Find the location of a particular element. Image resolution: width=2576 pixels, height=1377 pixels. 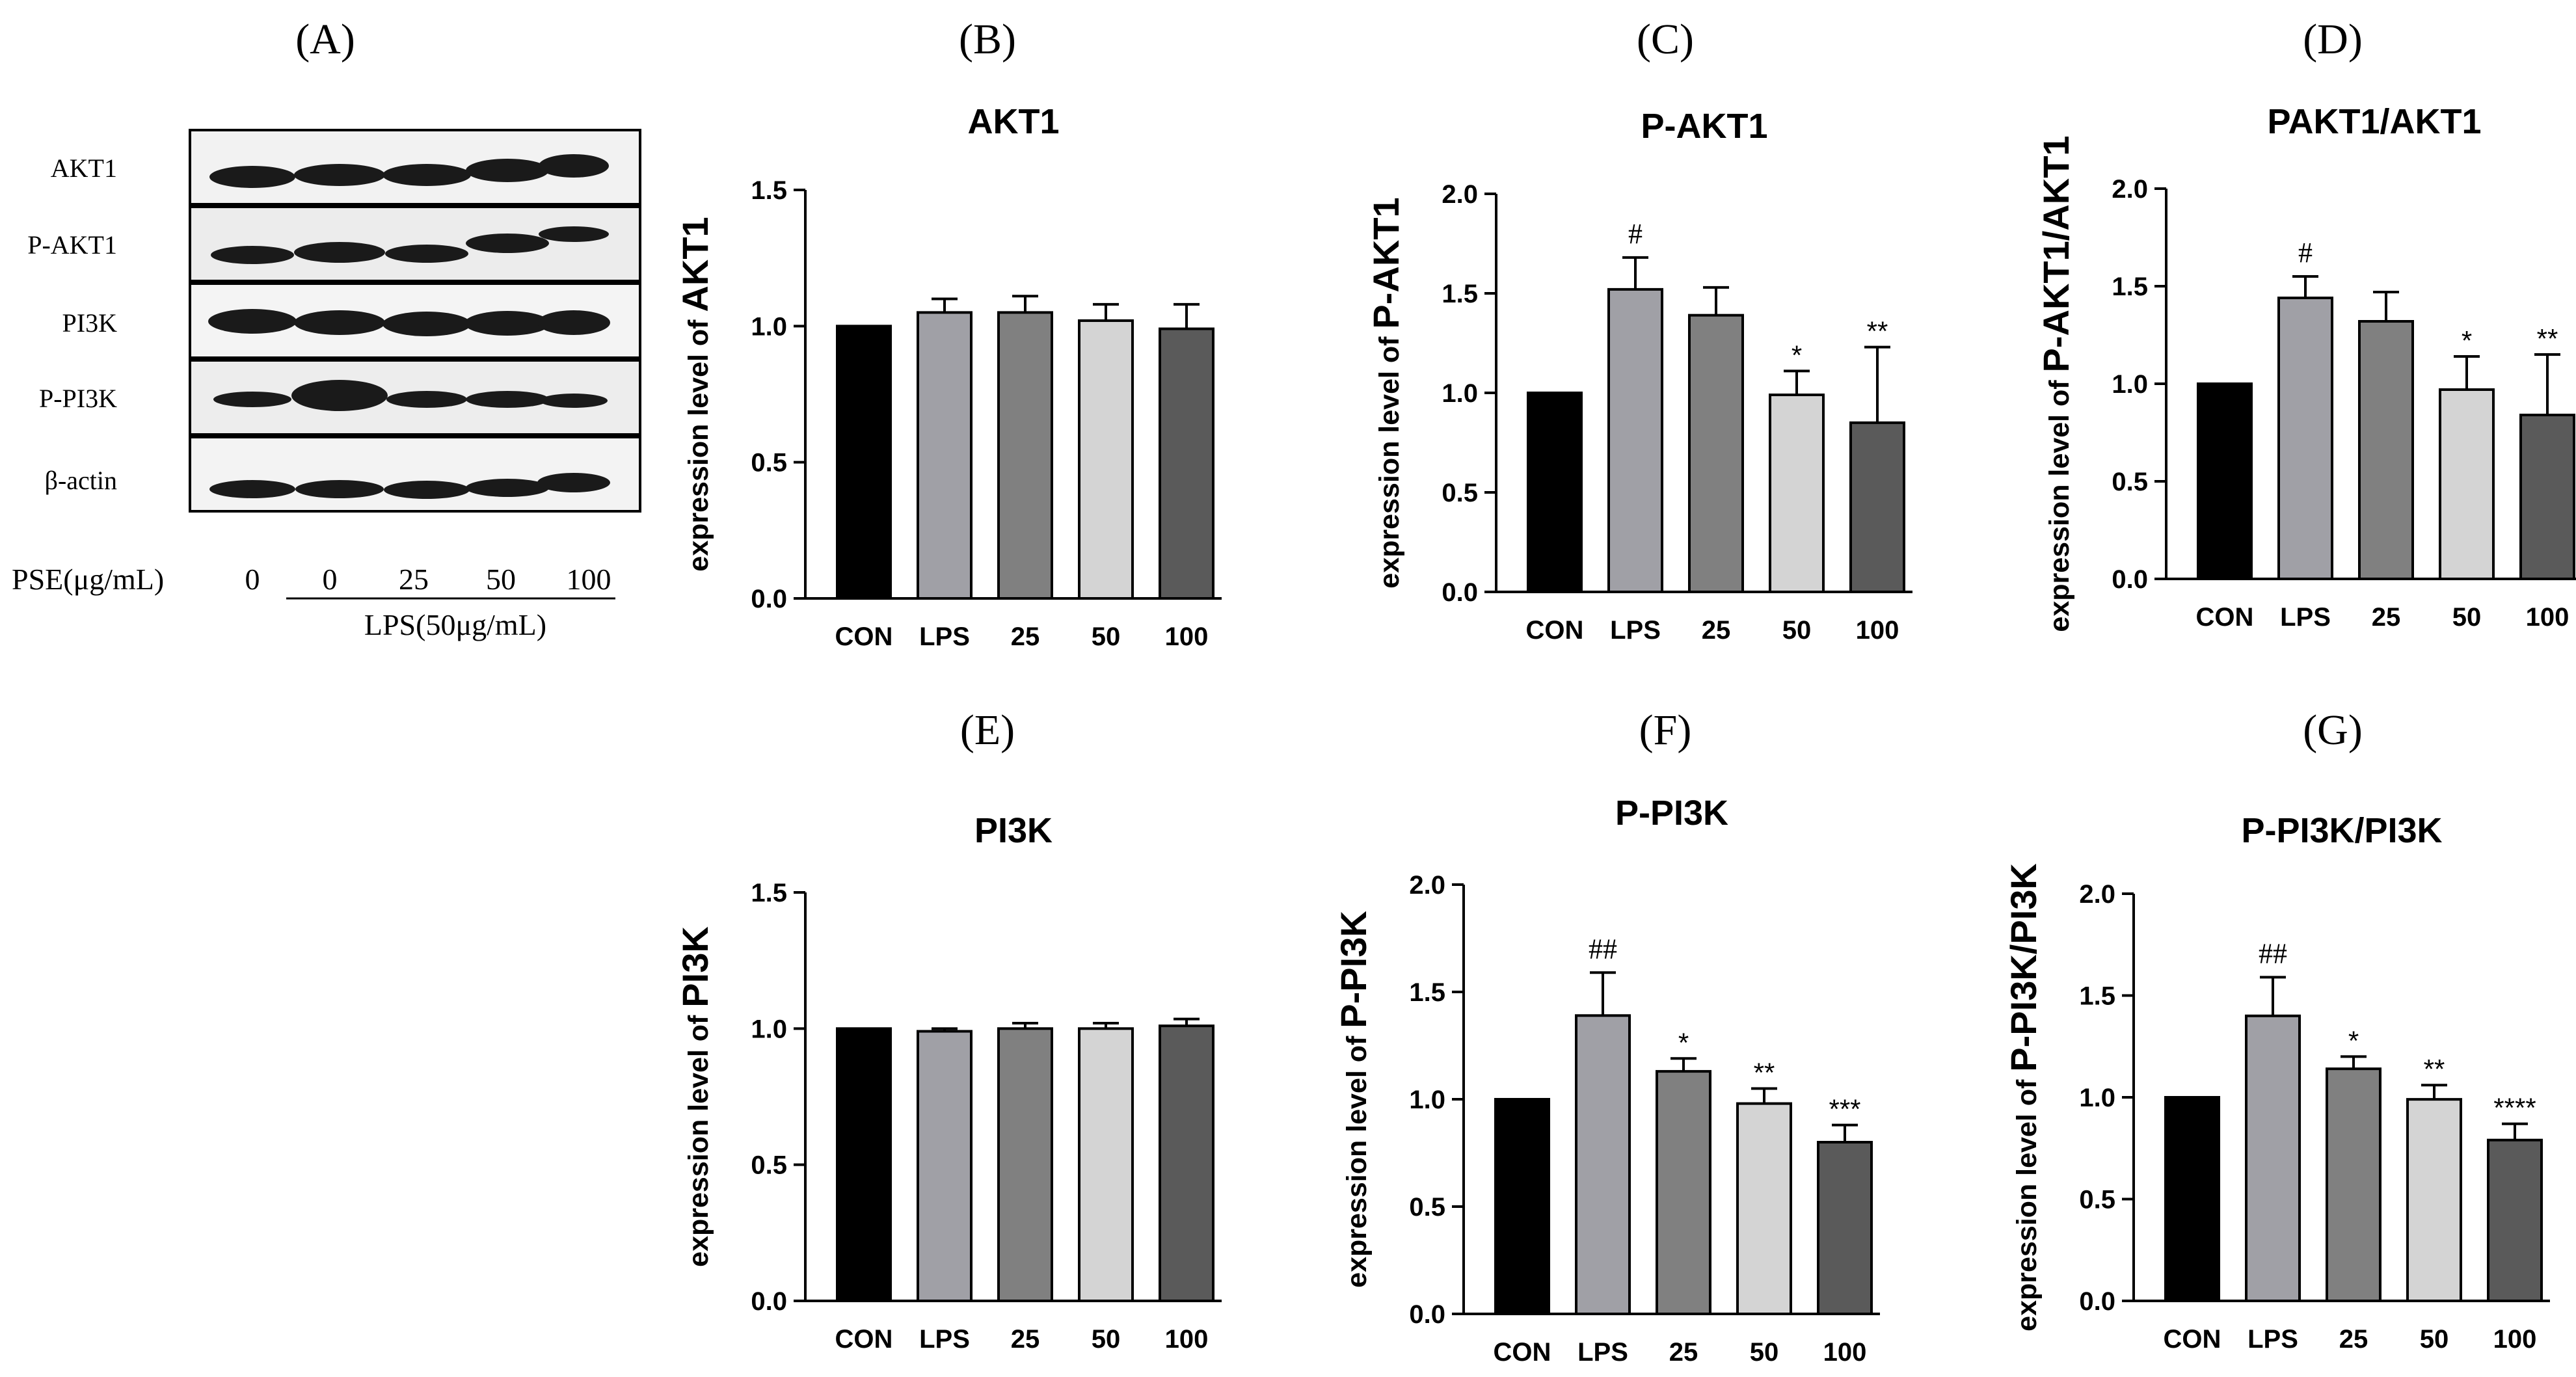

blot-row-label: P-AKT1 is located at coordinates (72, 245).